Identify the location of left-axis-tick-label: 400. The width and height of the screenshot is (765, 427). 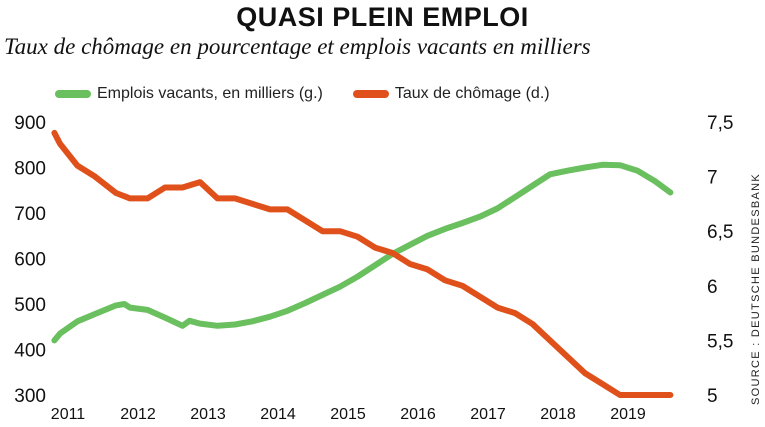
(30, 351).